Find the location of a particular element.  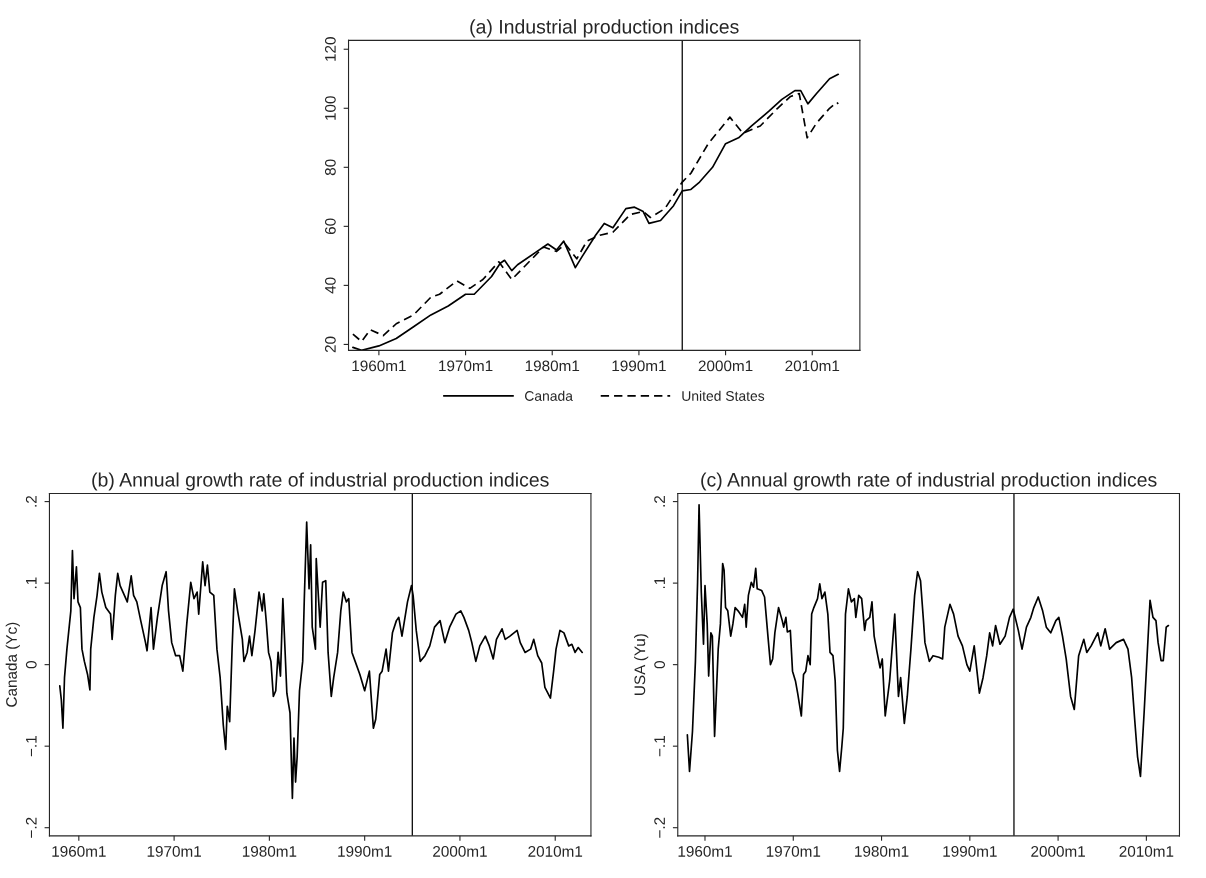

y-tick-label: 100 is located at coordinates (330, 108).